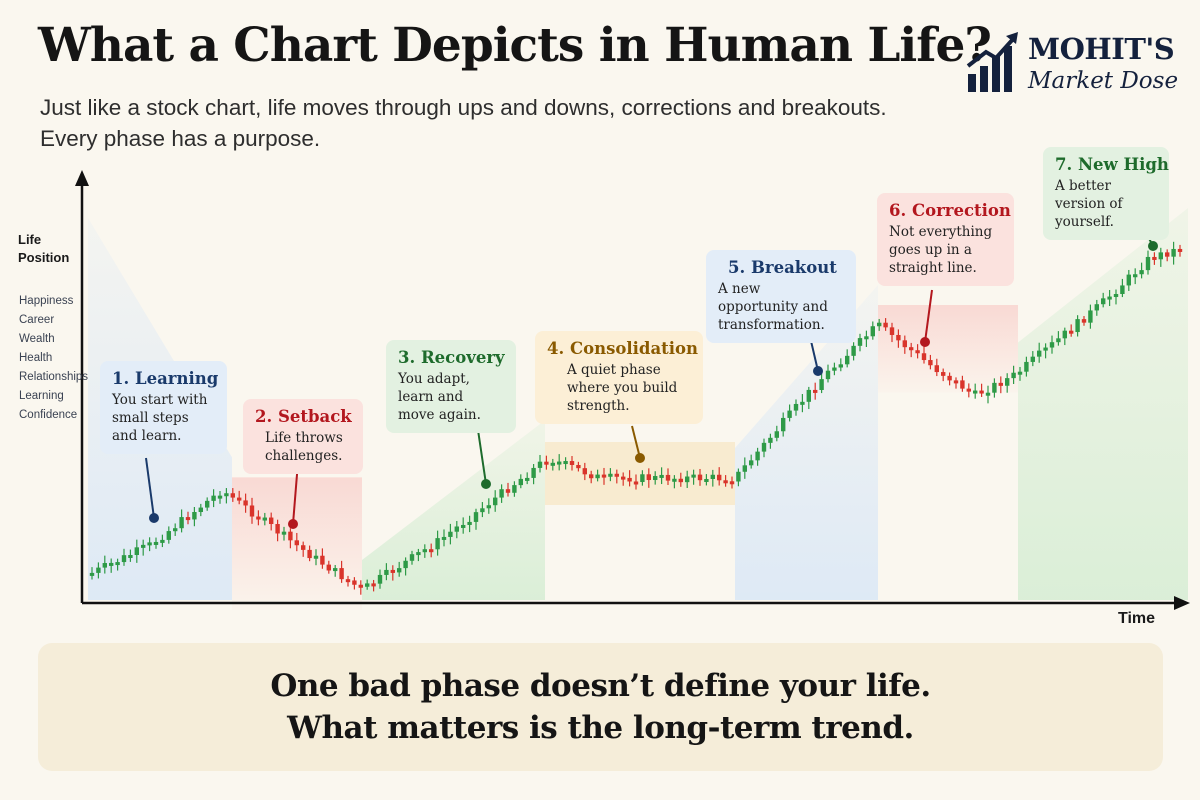 The height and width of the screenshot is (800, 1200). Describe the element at coordinates (304, 447) in the screenshot. I see `phase-description: Life throws challenges.` at that location.